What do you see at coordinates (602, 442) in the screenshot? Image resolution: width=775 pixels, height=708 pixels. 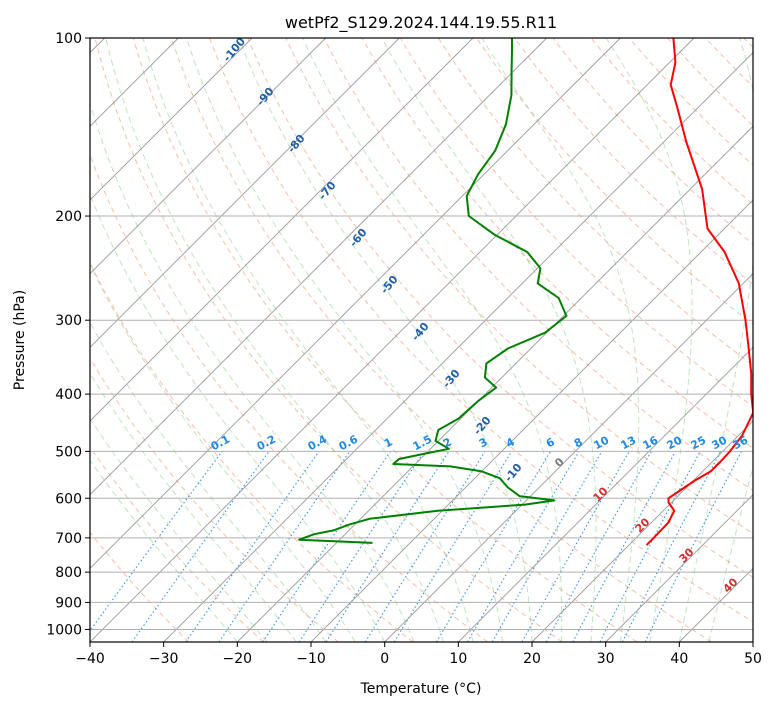 I see `mixing-ratio-label: 10` at bounding box center [602, 442].